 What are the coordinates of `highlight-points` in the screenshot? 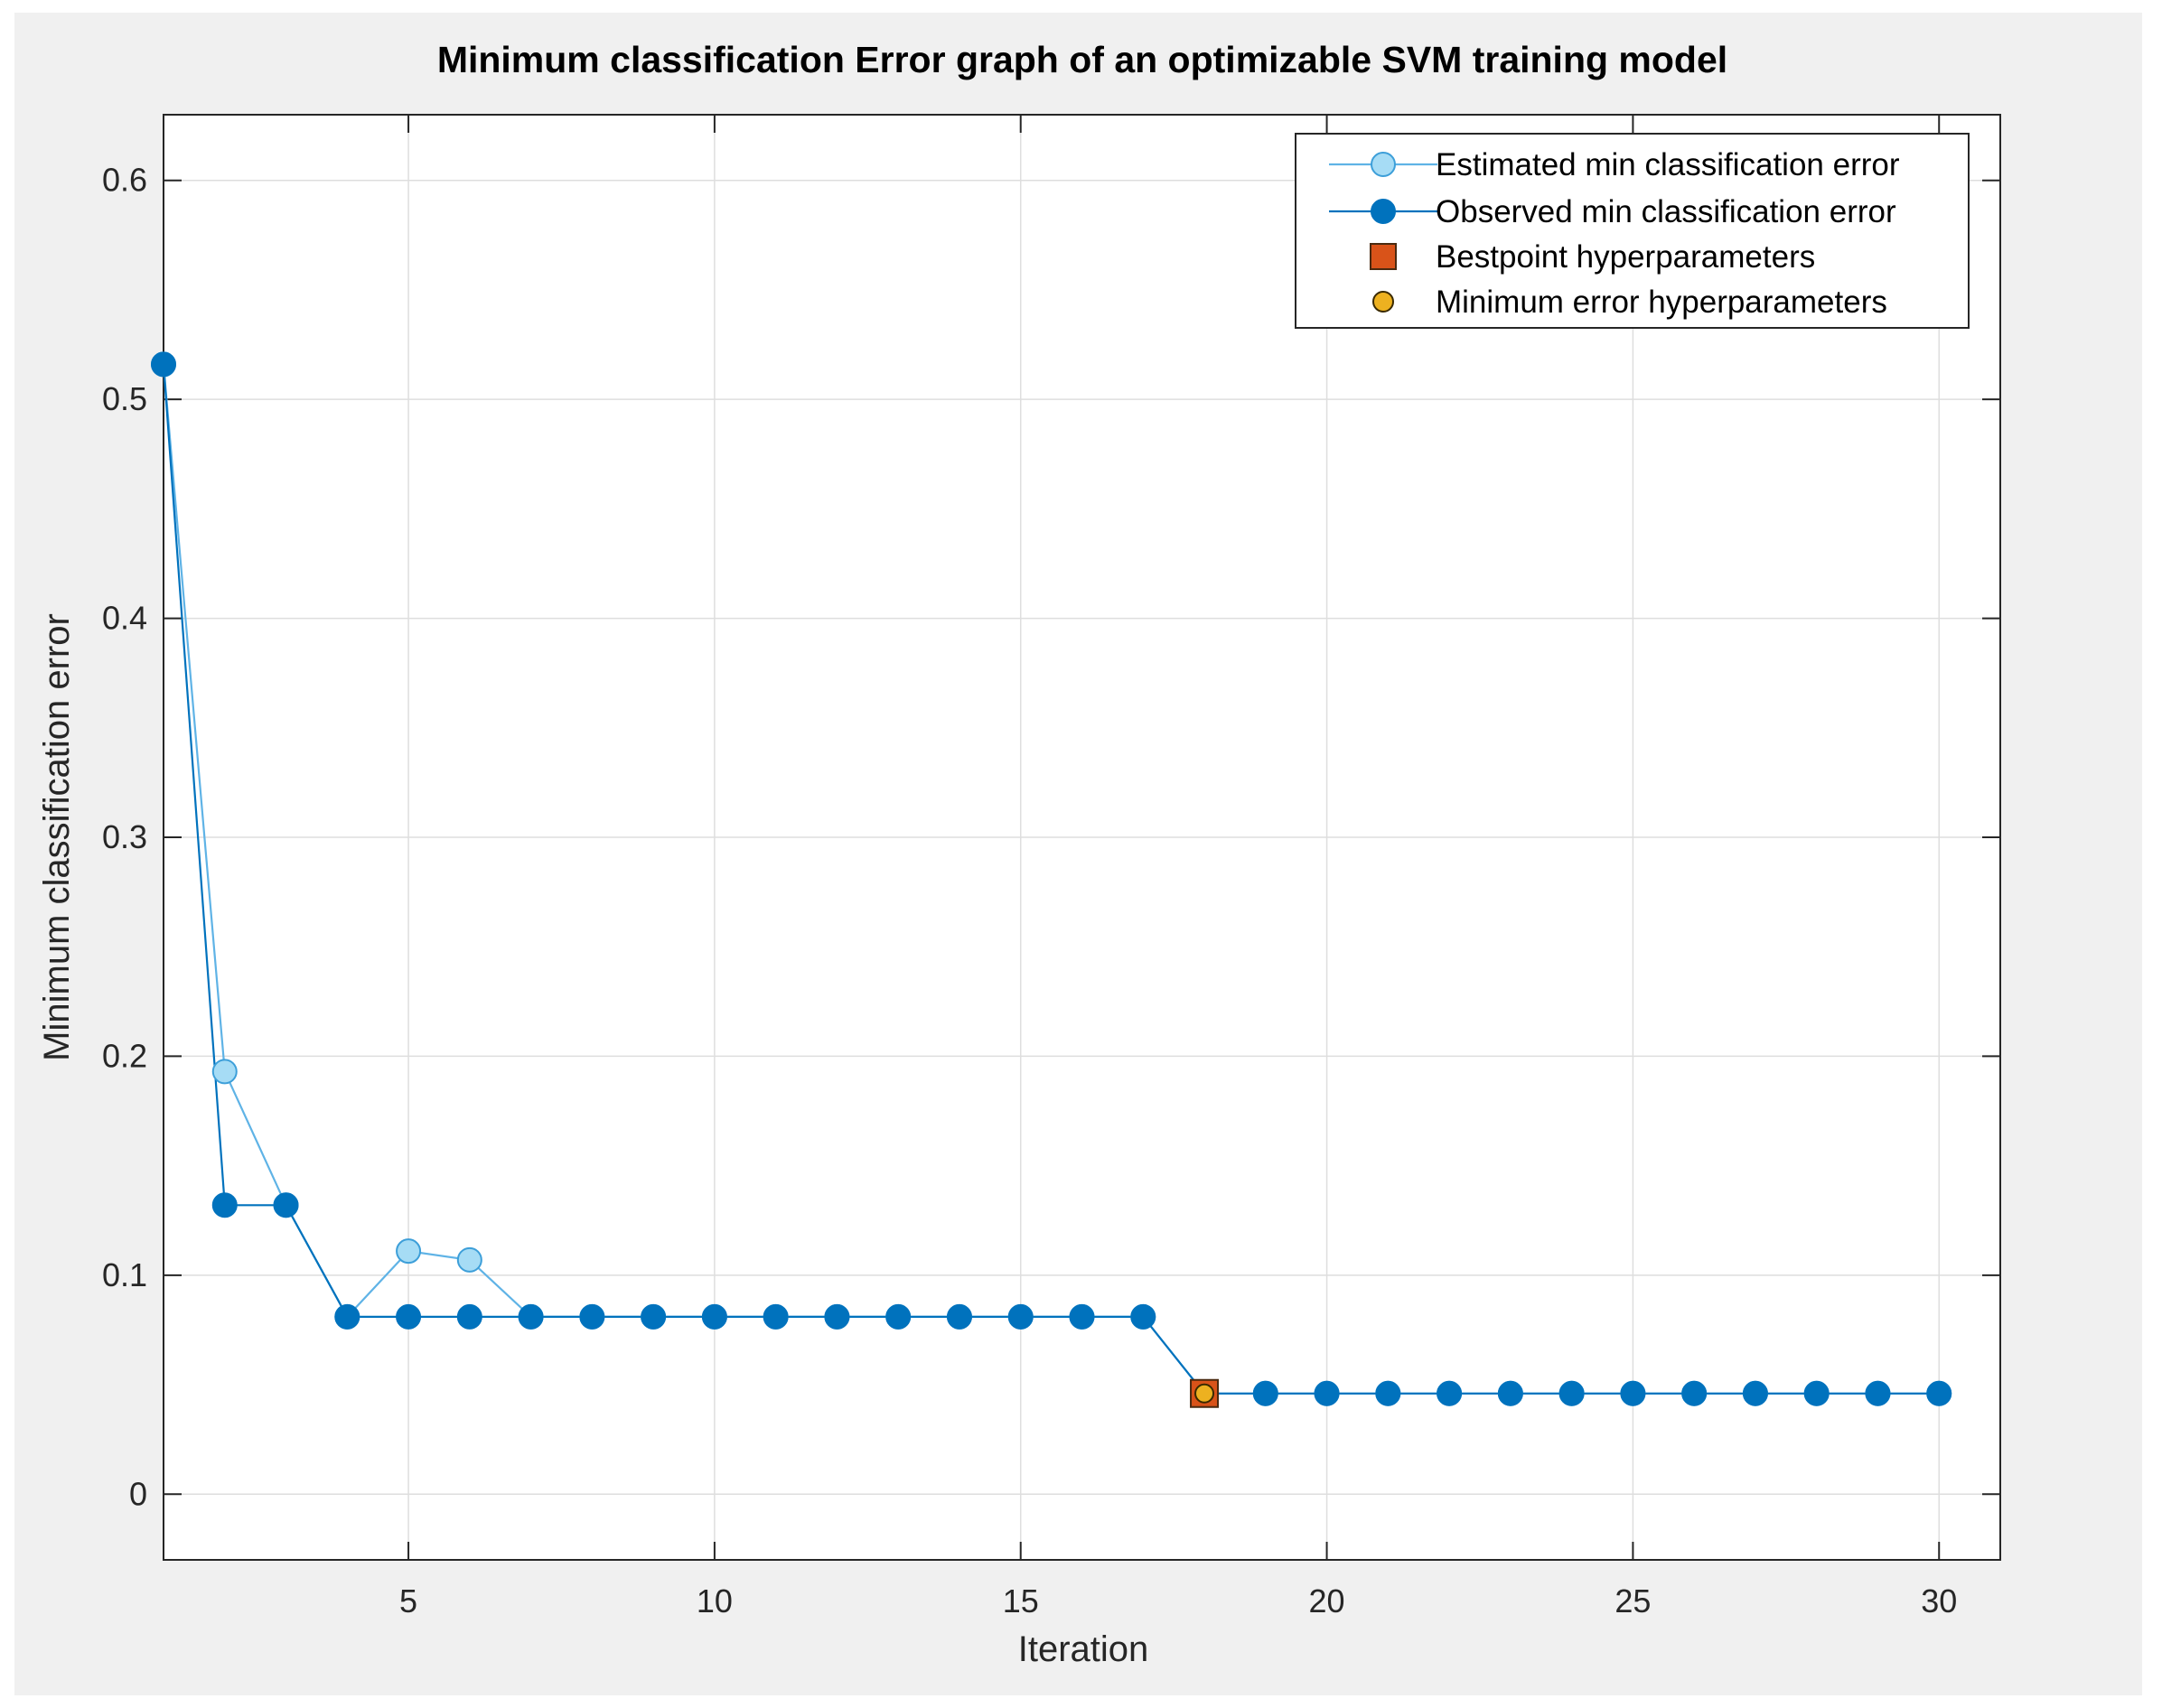 It's located at (1205, 1393).